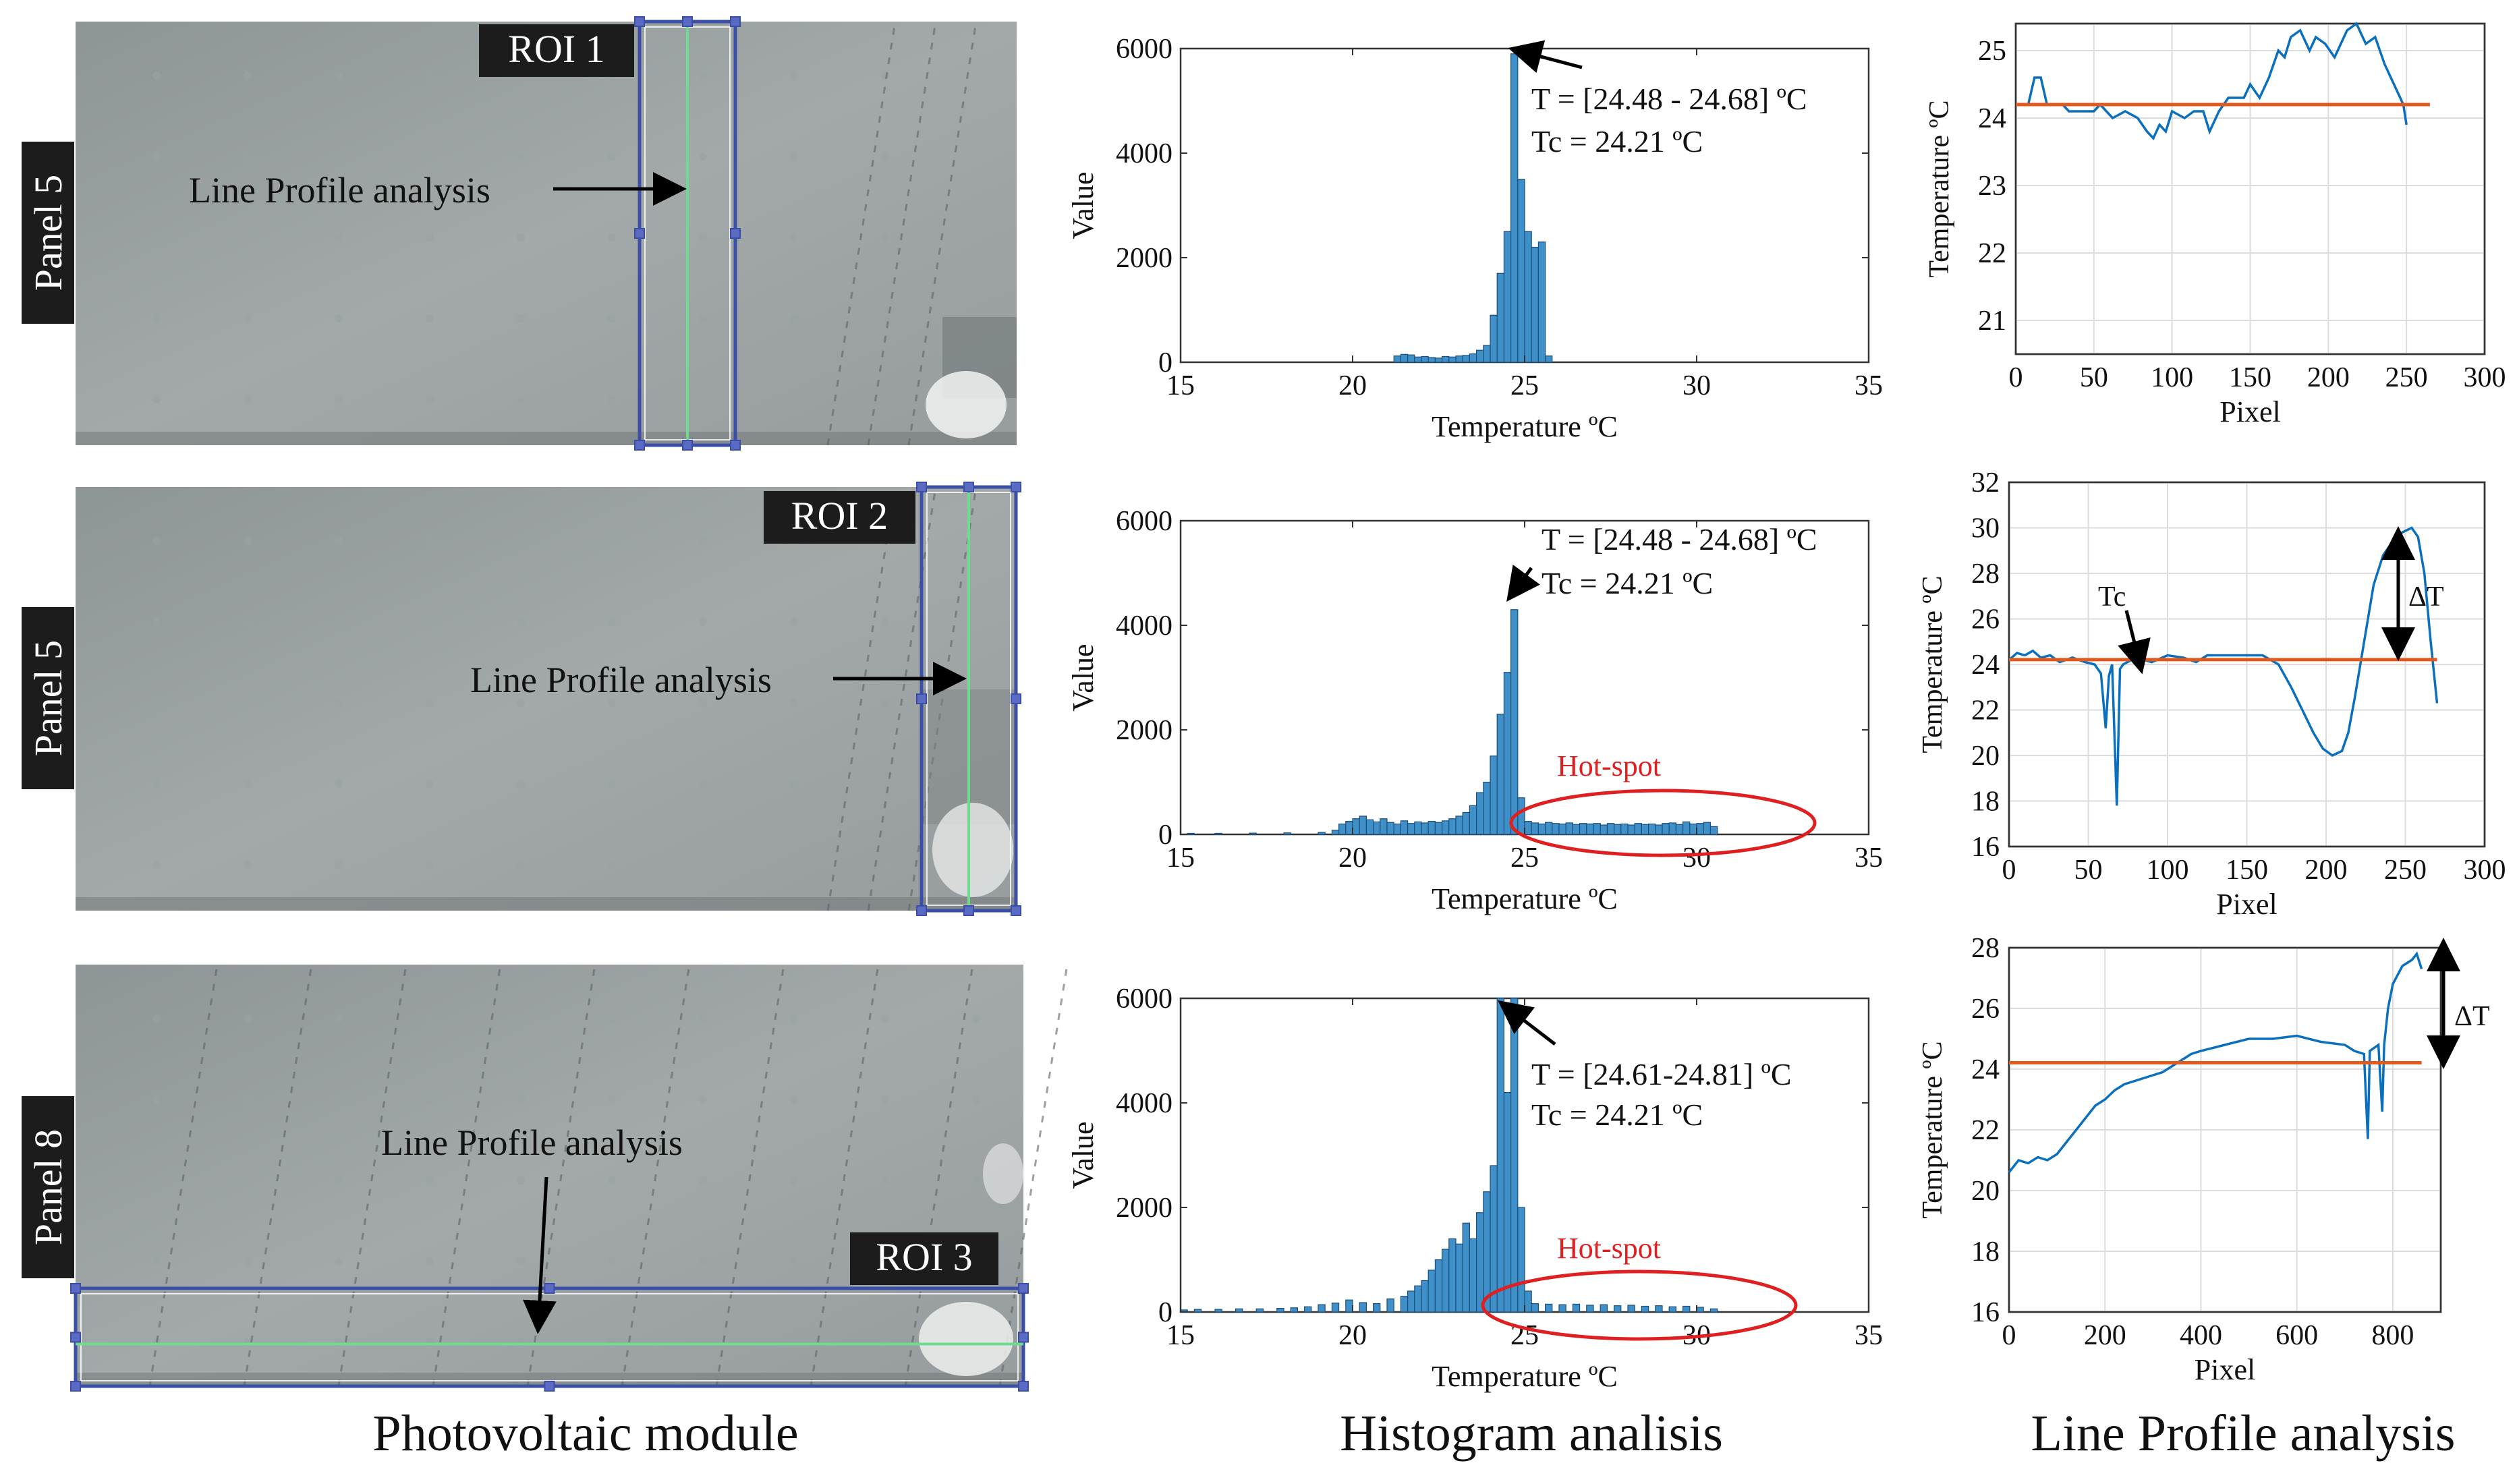  What do you see at coordinates (2426, 596) in the screenshot?
I see `delta-t-label: ΔT` at bounding box center [2426, 596].